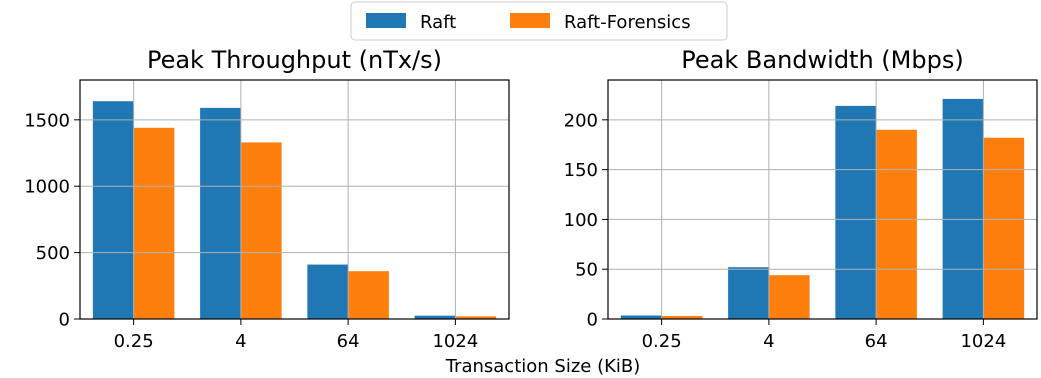 This screenshot has width=1041, height=378. Describe the element at coordinates (581, 170) in the screenshot. I see `y-tick-label: 150` at that location.